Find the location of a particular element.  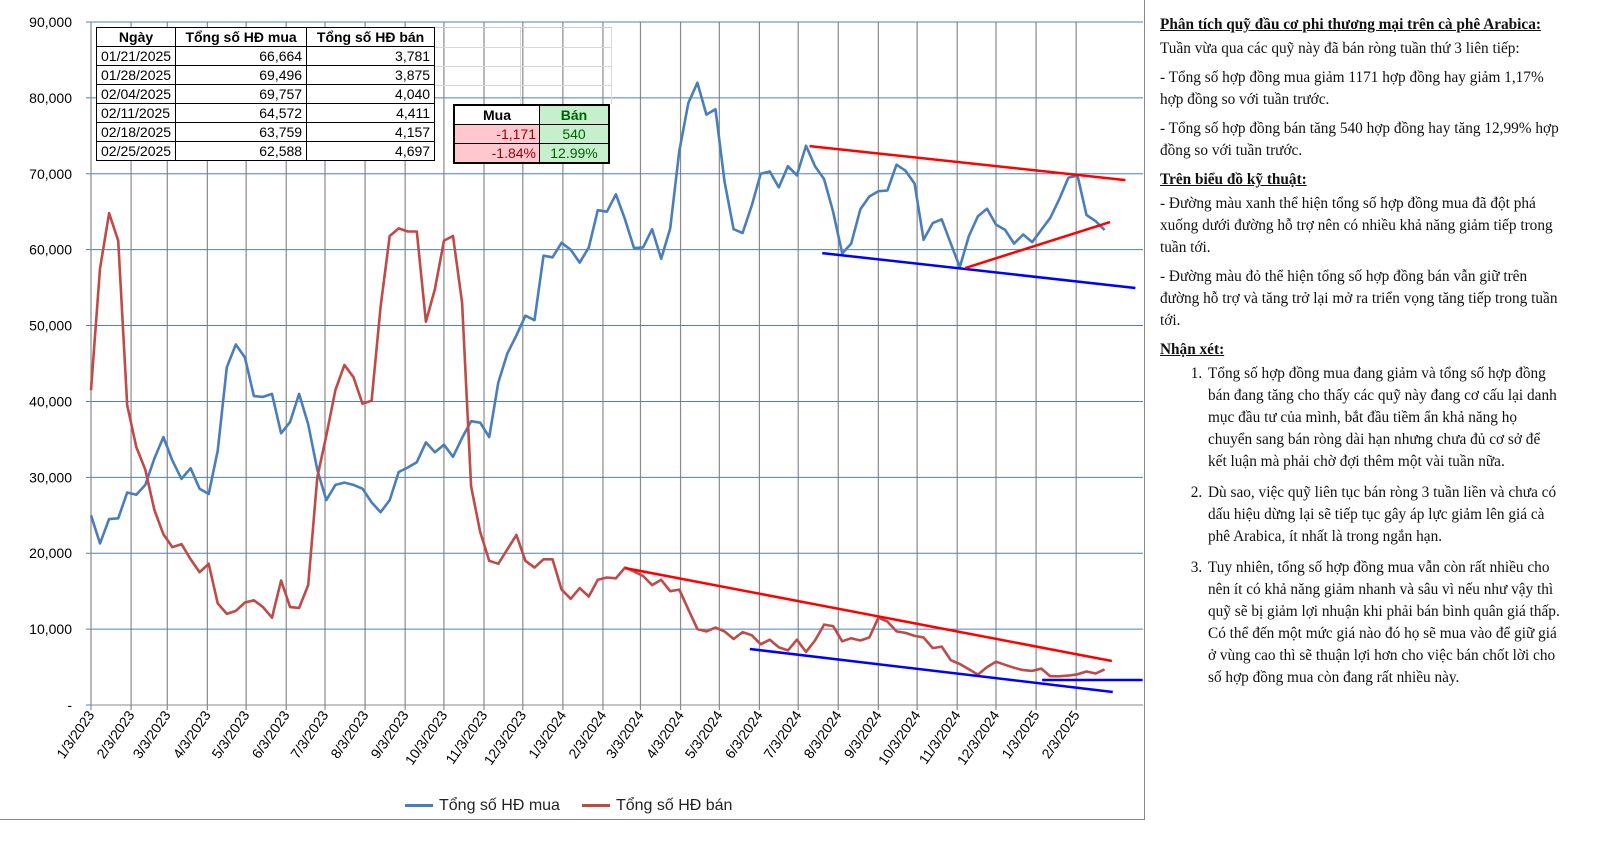

x-tick-label: 3/3/2024 is located at coordinates (625, 734).